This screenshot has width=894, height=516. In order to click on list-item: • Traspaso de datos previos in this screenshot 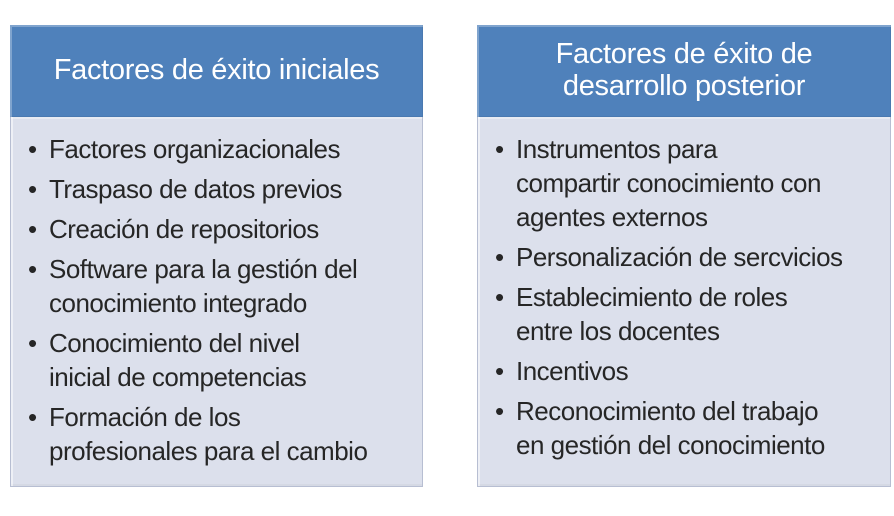, I will do `click(222, 189)`.